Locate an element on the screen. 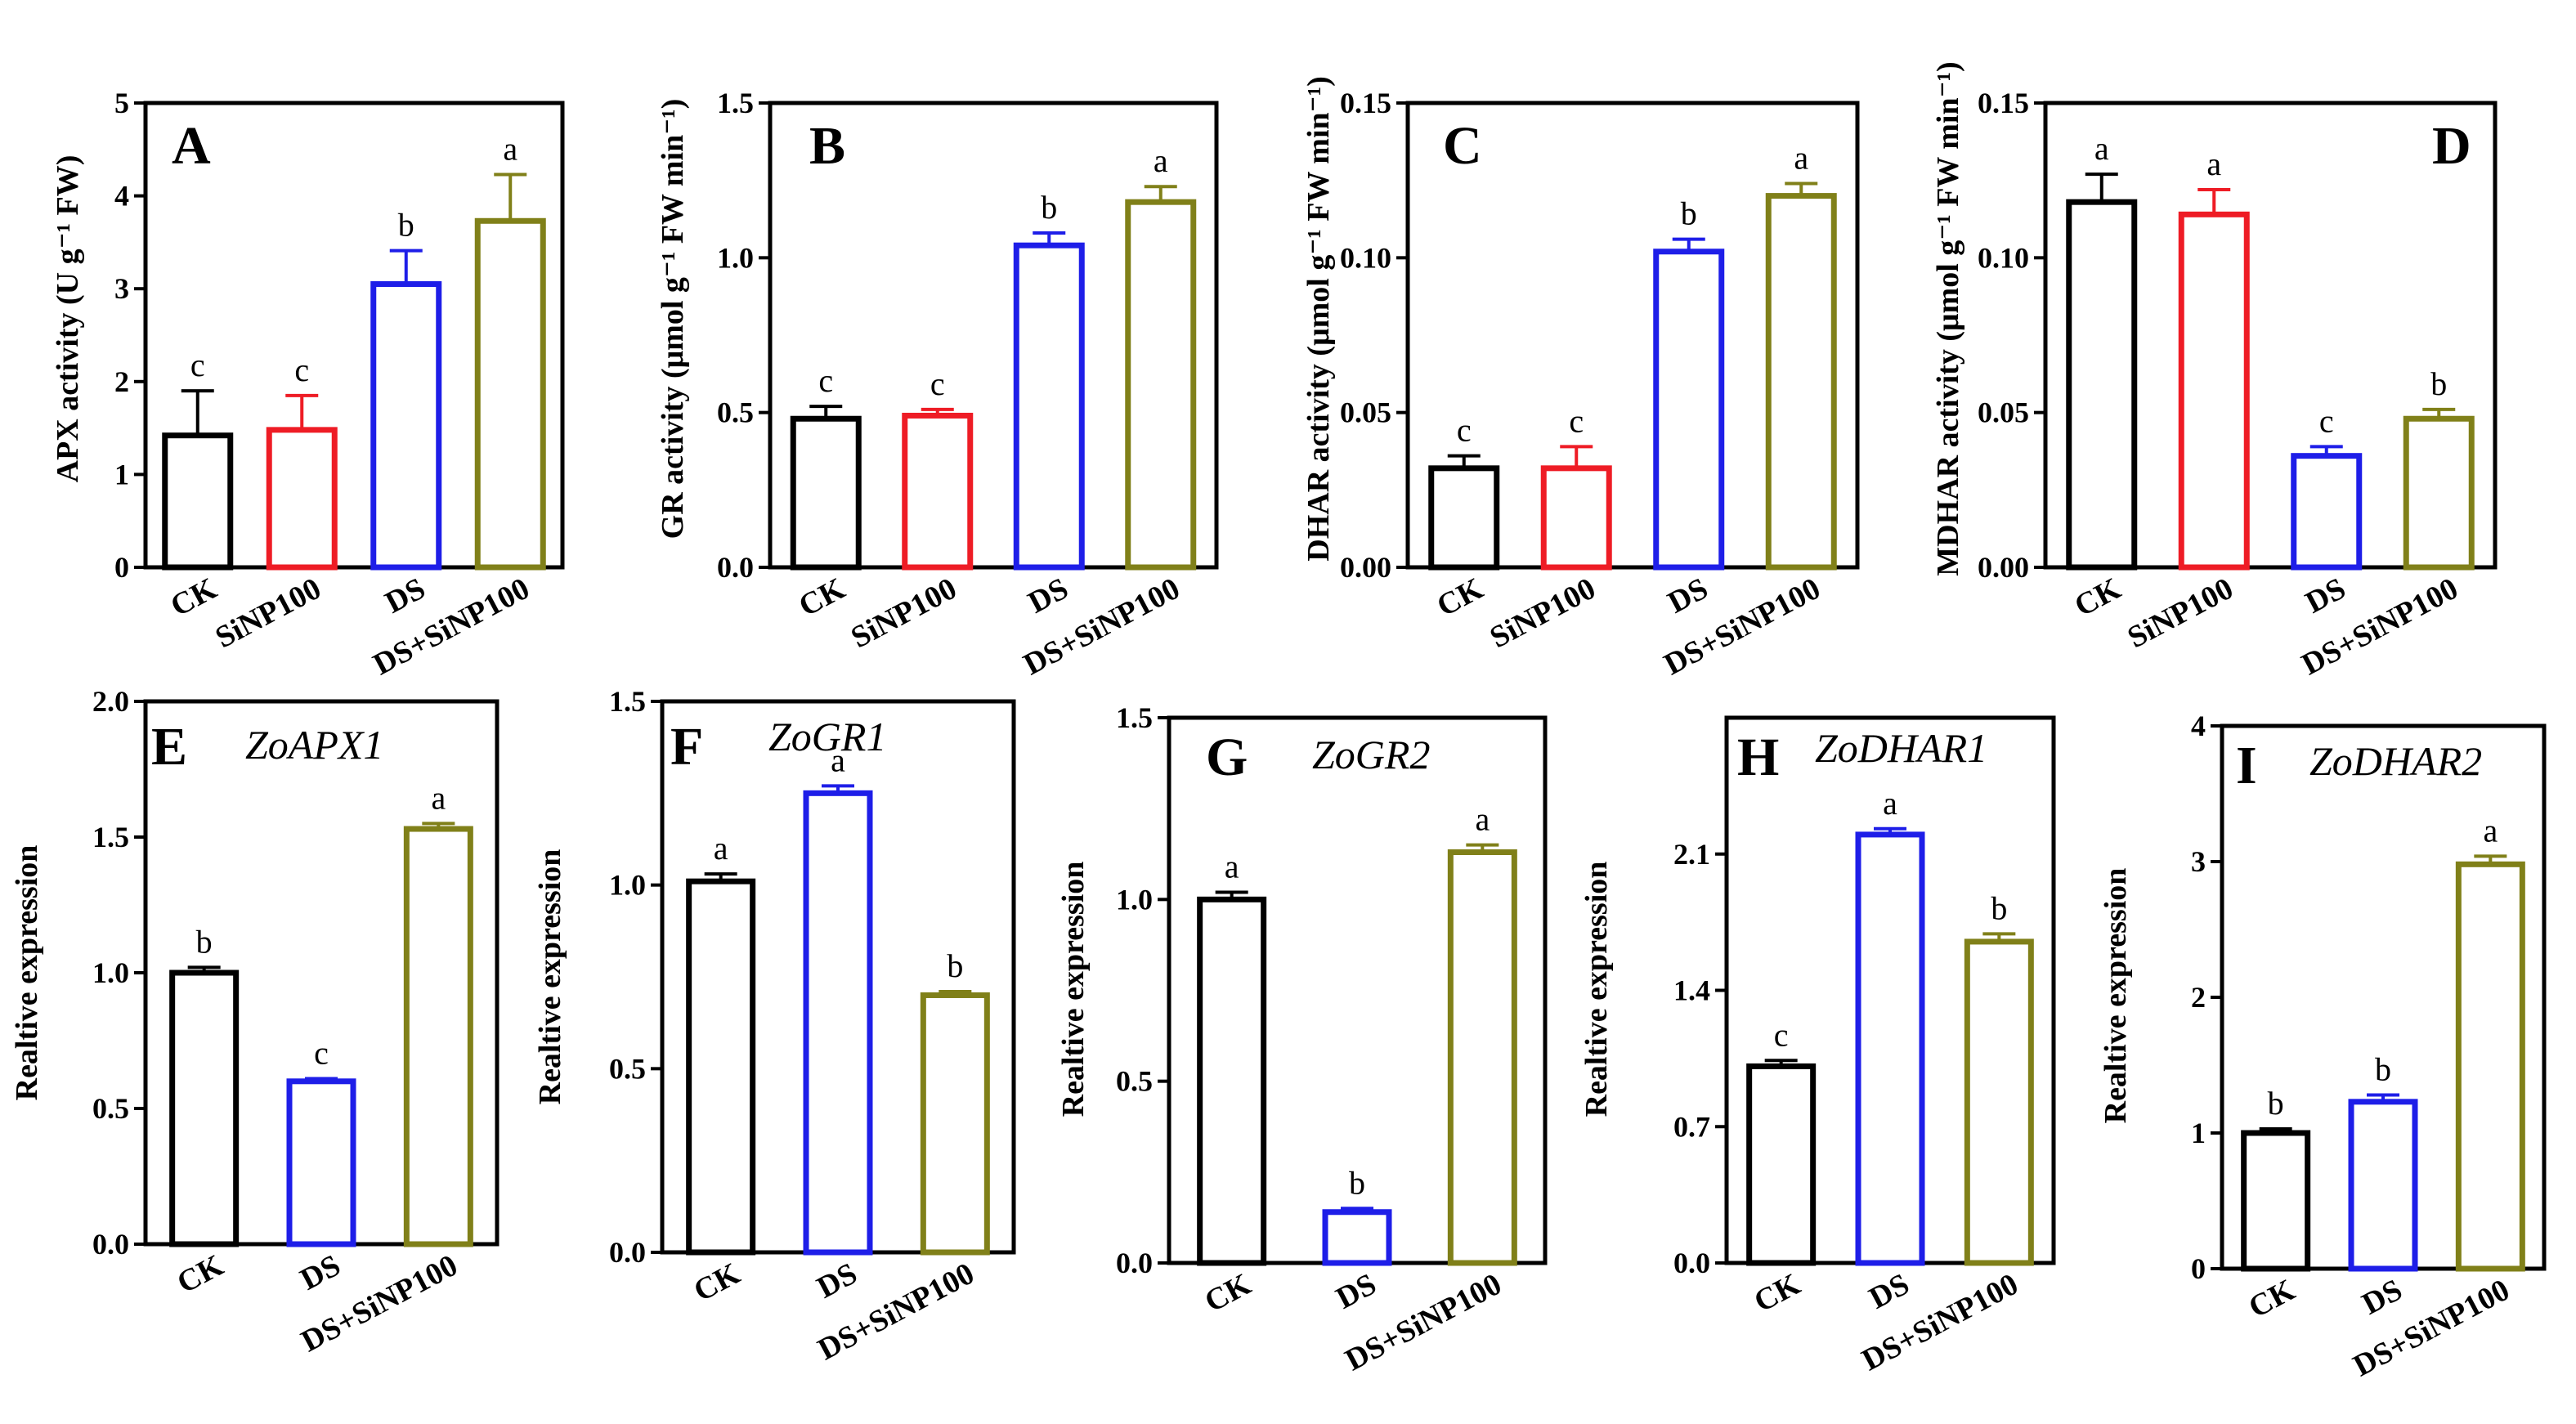 The image size is (2576, 1424). y-axis: 0 1 2 3 4 5 is located at coordinates (130, 335).